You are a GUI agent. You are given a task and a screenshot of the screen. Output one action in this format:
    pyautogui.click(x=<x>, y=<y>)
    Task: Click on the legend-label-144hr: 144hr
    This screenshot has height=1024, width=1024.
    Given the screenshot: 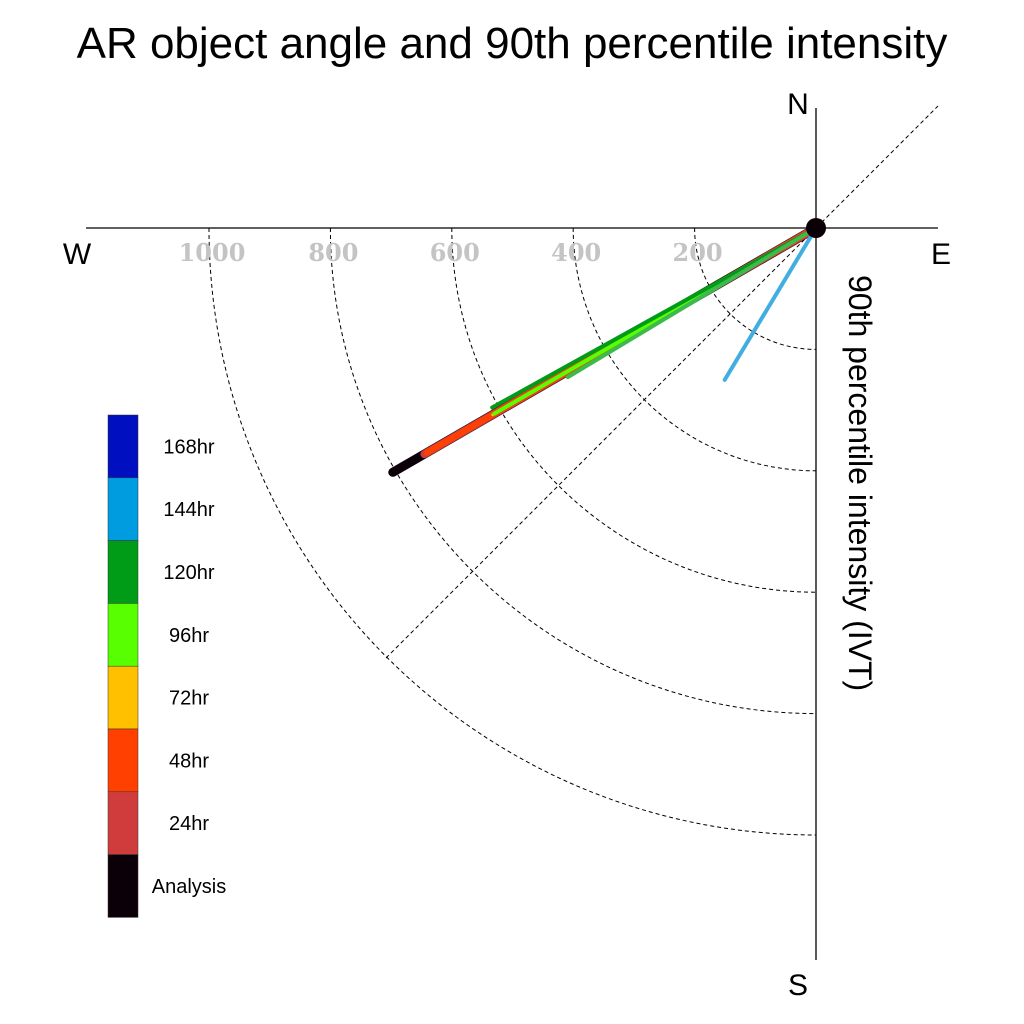 What is the action you would take?
    pyautogui.click(x=188, y=510)
    